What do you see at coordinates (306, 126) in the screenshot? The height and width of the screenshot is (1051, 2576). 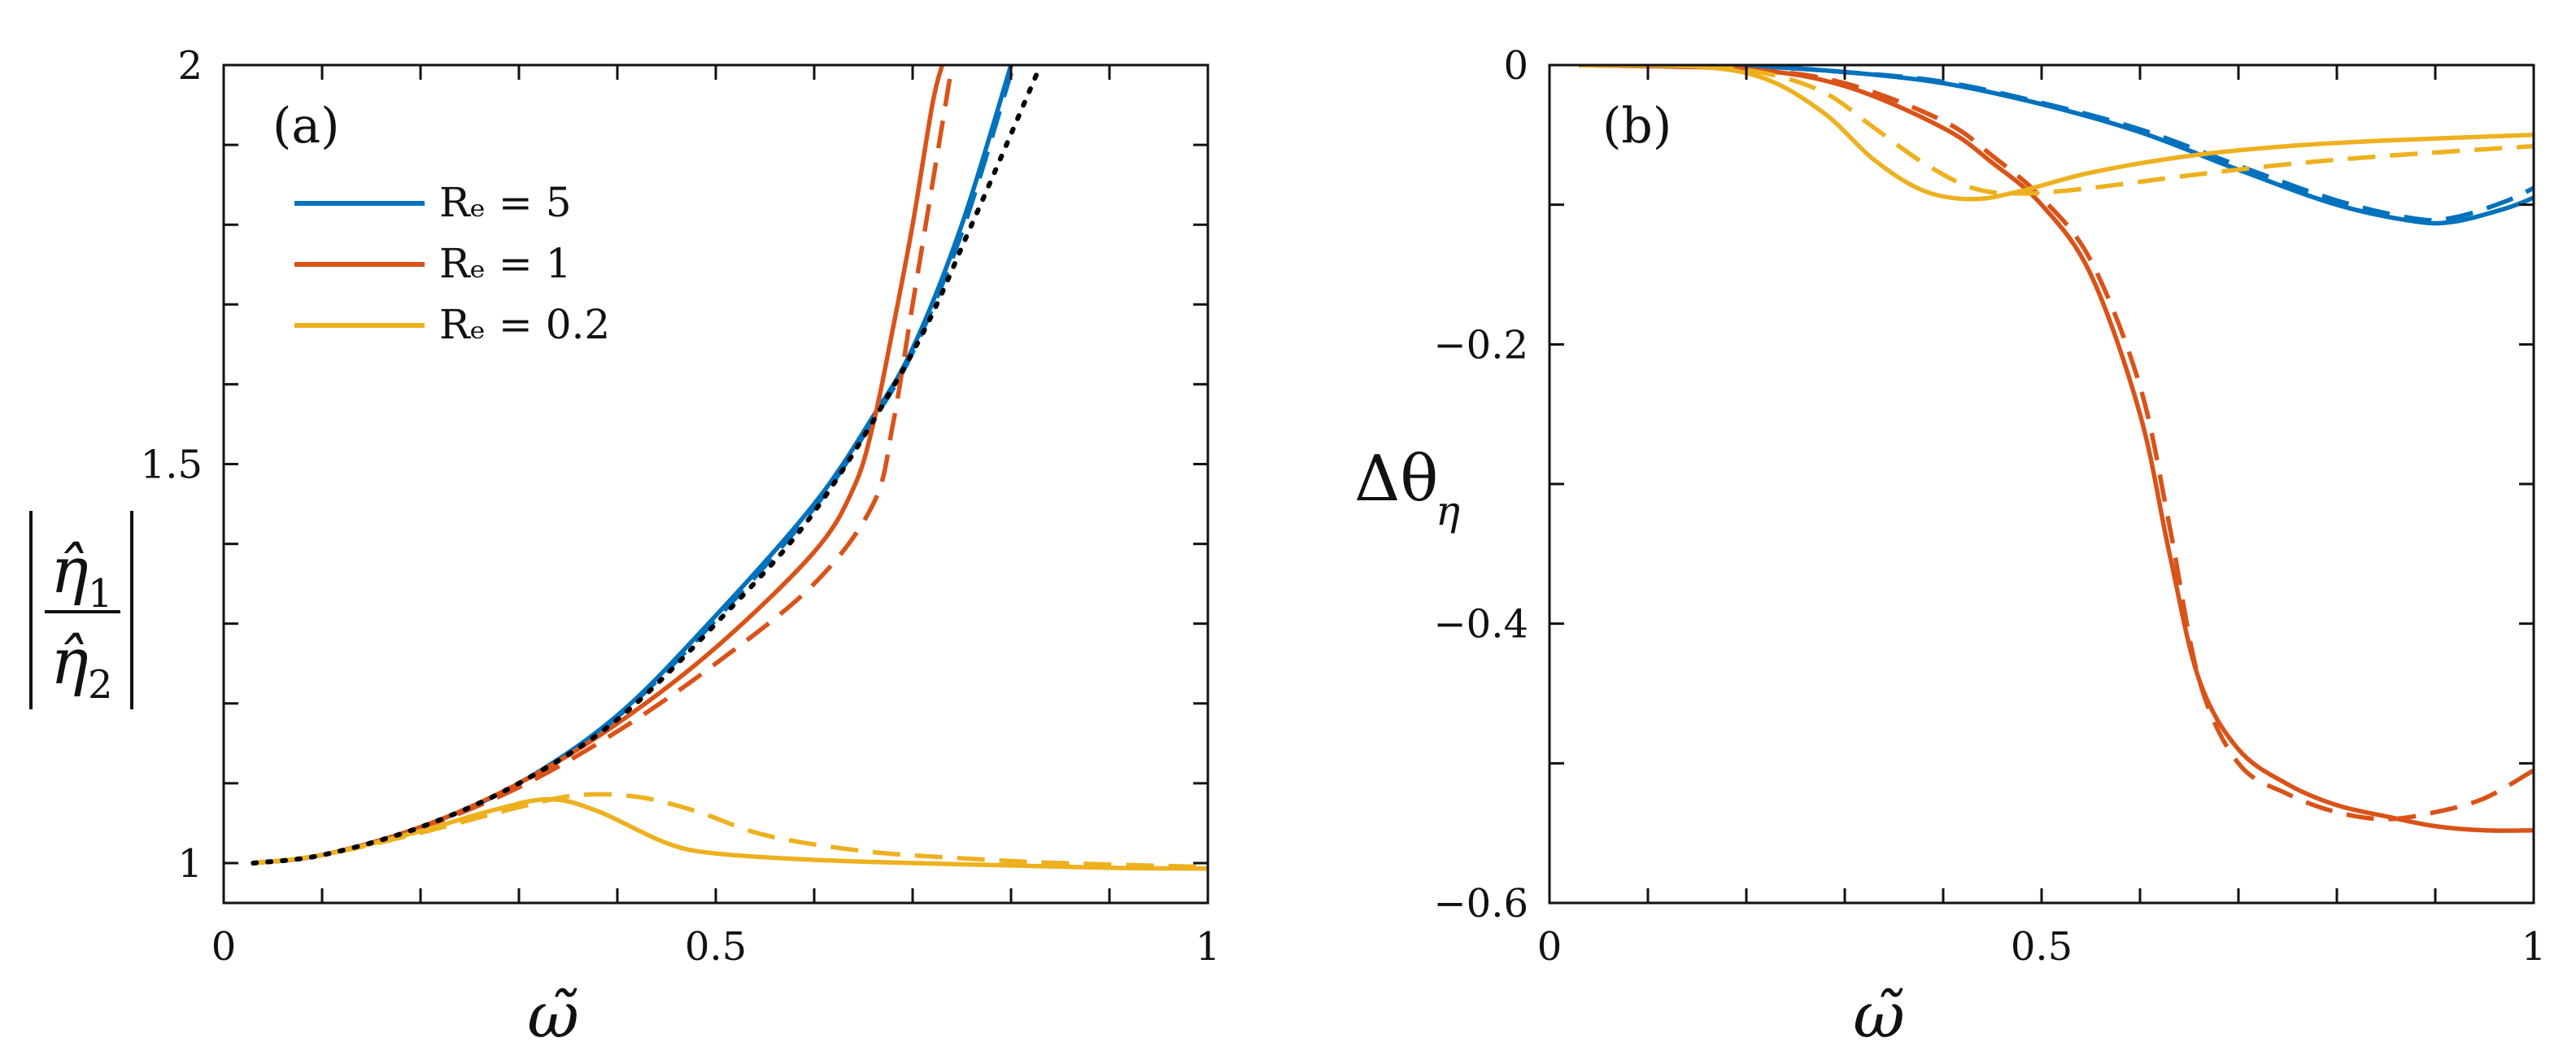 I see `panel-a-tag: (a)` at bounding box center [306, 126].